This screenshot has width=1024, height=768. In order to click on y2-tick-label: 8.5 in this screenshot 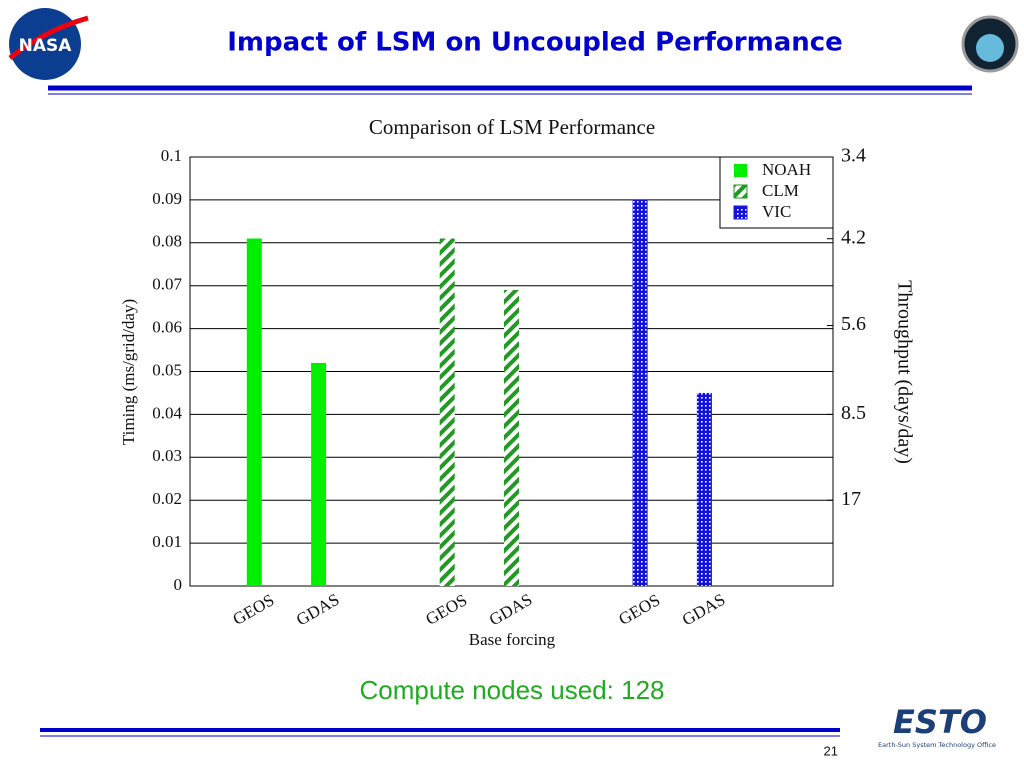, I will do `click(853, 413)`.